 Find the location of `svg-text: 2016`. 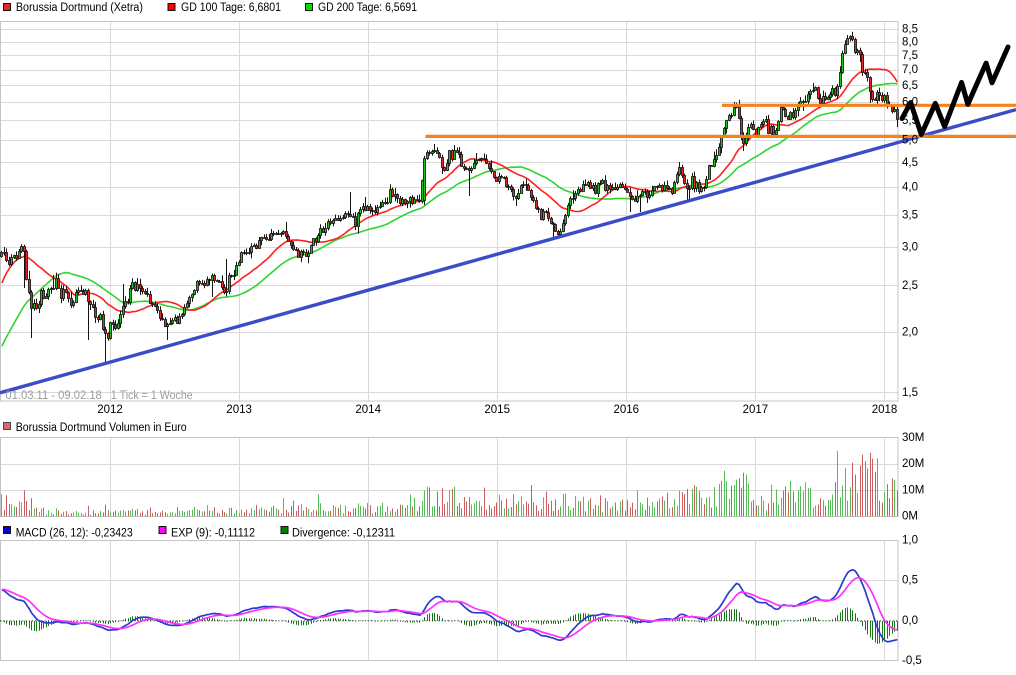

svg-text: 2016 is located at coordinates (627, 410).